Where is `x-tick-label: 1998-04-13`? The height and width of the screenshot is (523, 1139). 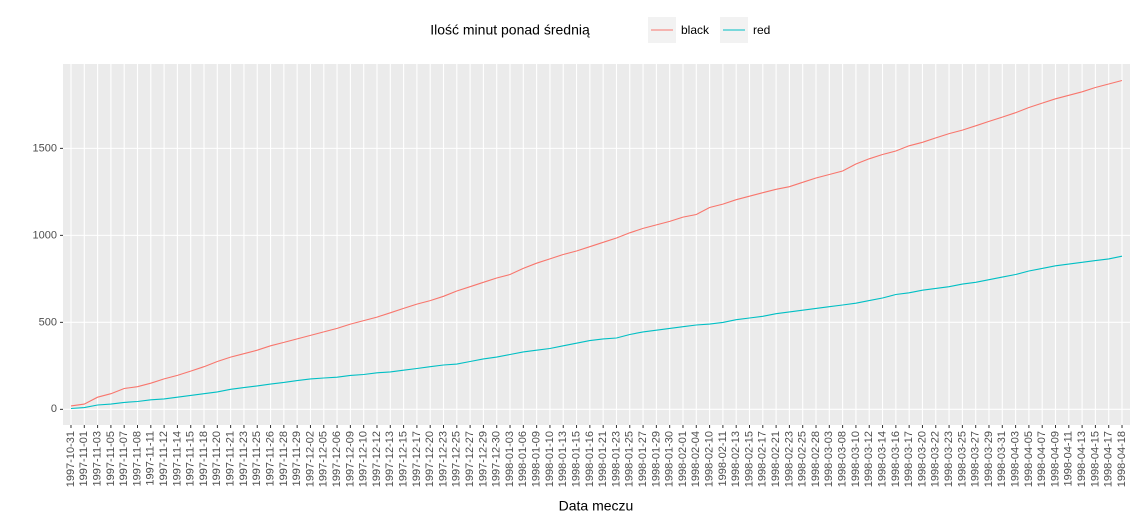
x-tick-label: 1998-04-13 is located at coordinates (1082, 459).